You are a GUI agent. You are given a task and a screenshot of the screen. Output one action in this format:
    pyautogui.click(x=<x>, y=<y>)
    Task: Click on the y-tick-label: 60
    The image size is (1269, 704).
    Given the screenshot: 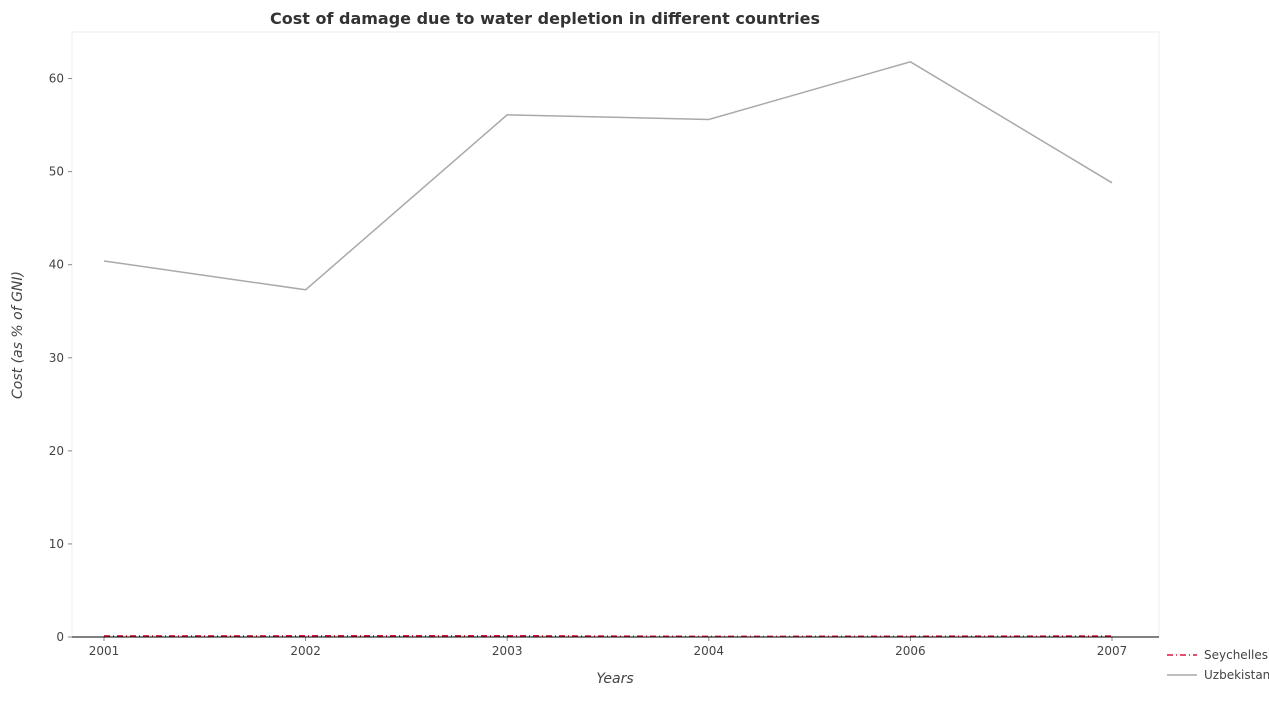 What is the action you would take?
    pyautogui.click(x=56, y=79)
    